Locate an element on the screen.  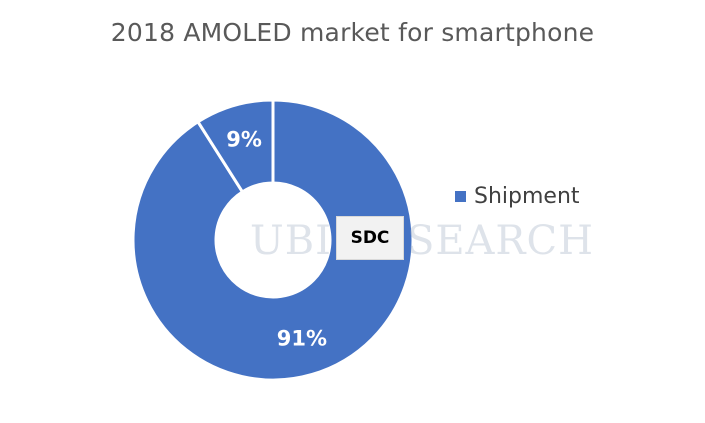
legend: Shipment is located at coordinates (517, 196).